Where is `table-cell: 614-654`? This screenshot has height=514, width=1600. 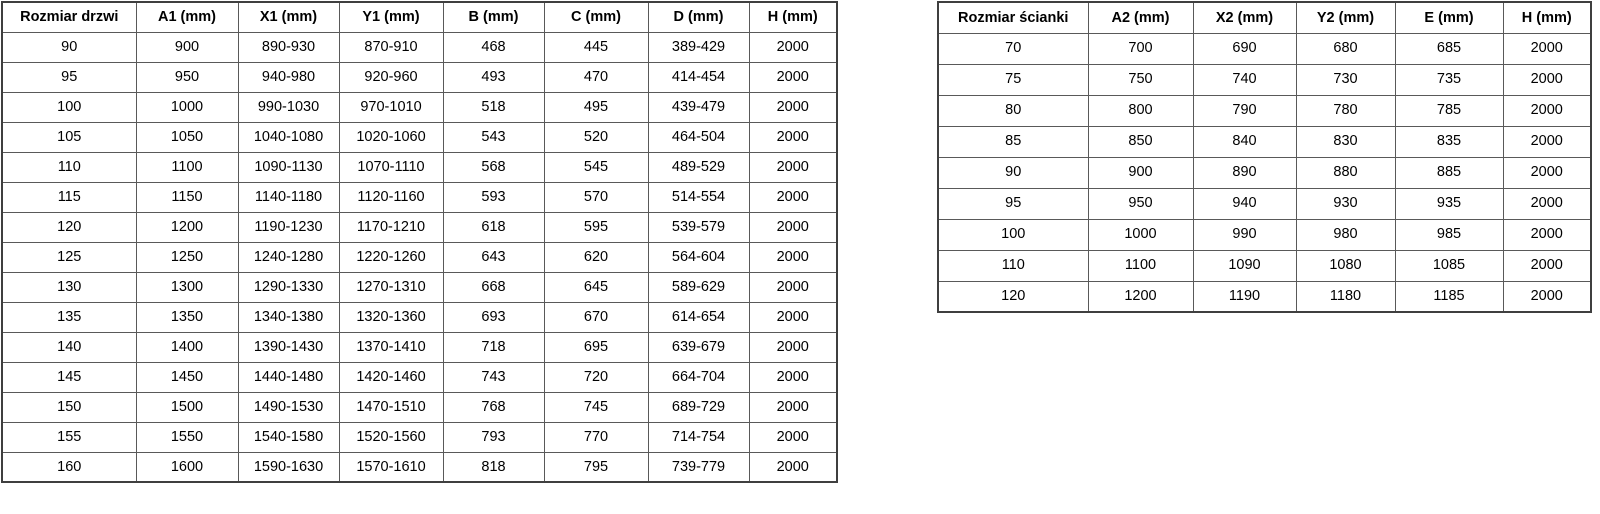
table-cell: 614-654 is located at coordinates (698, 317).